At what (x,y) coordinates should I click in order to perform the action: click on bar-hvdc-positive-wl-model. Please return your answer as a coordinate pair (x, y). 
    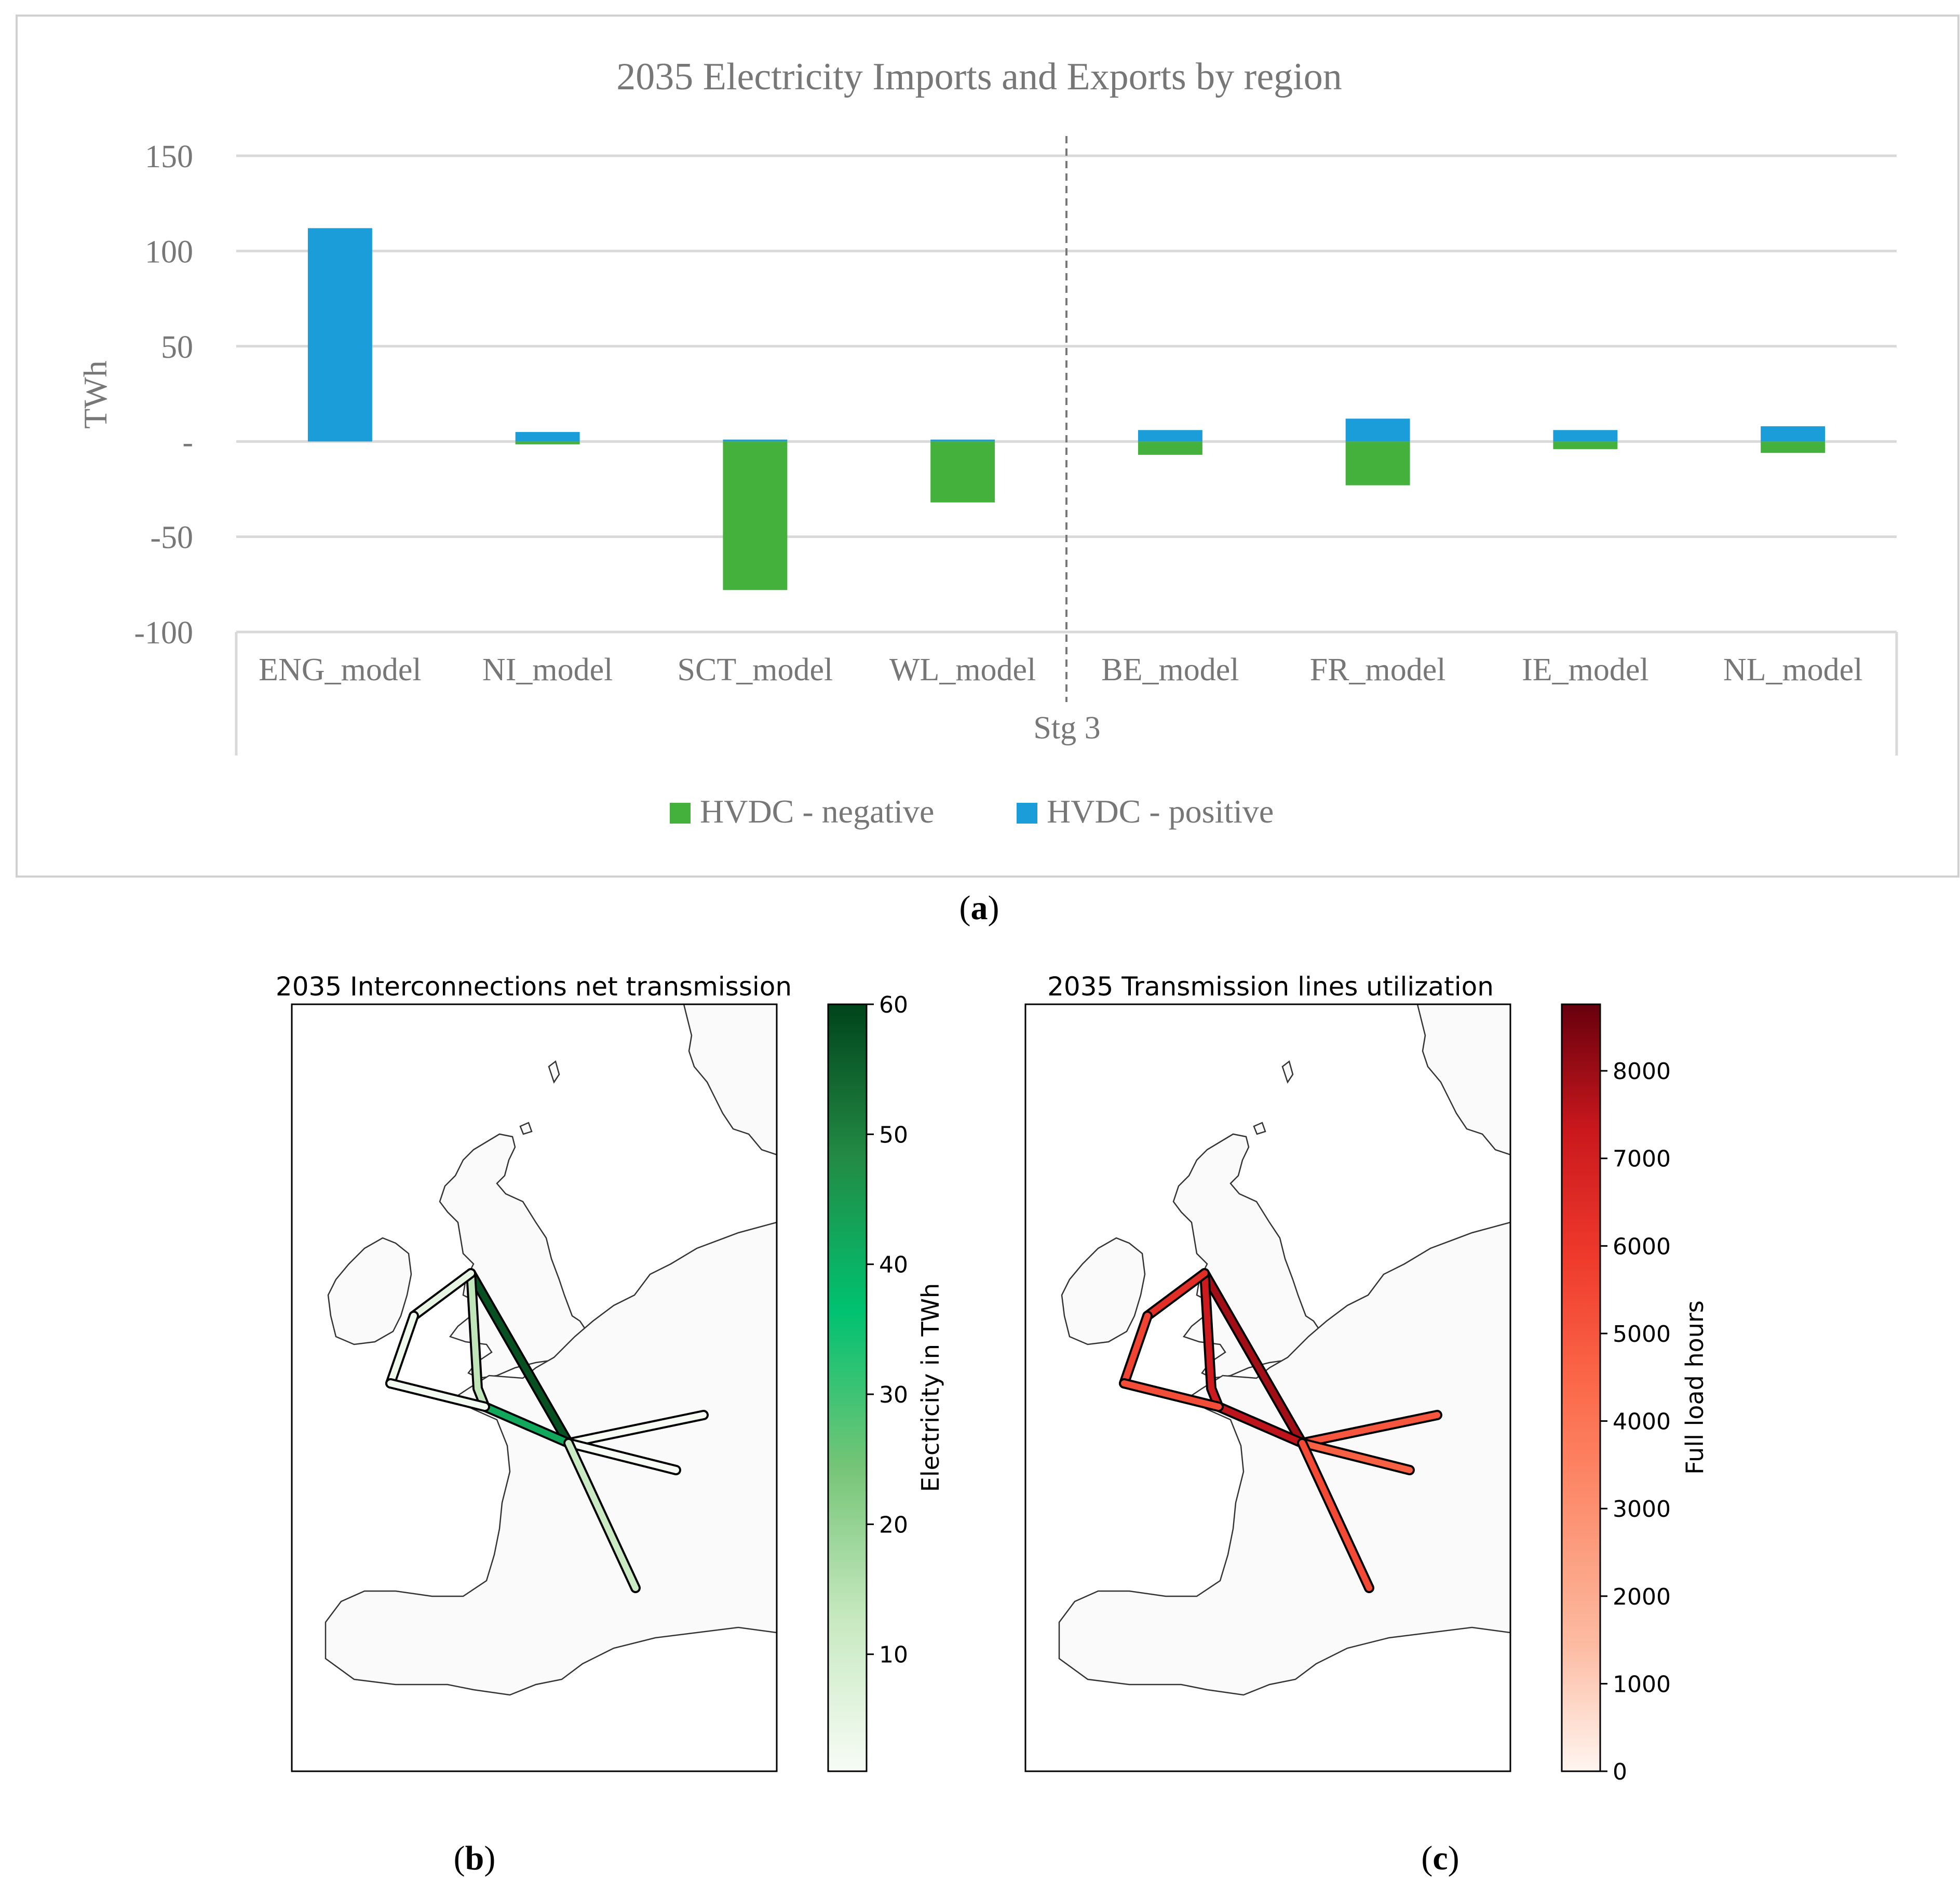
    Looking at the image, I should click on (962, 440).